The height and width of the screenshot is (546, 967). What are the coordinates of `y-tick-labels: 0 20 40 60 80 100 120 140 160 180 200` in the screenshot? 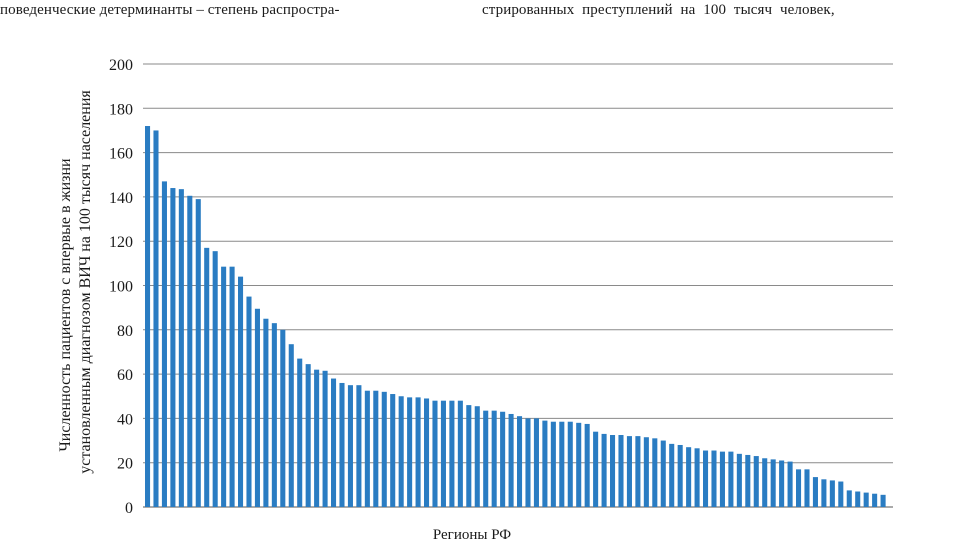 It's located at (121, 287).